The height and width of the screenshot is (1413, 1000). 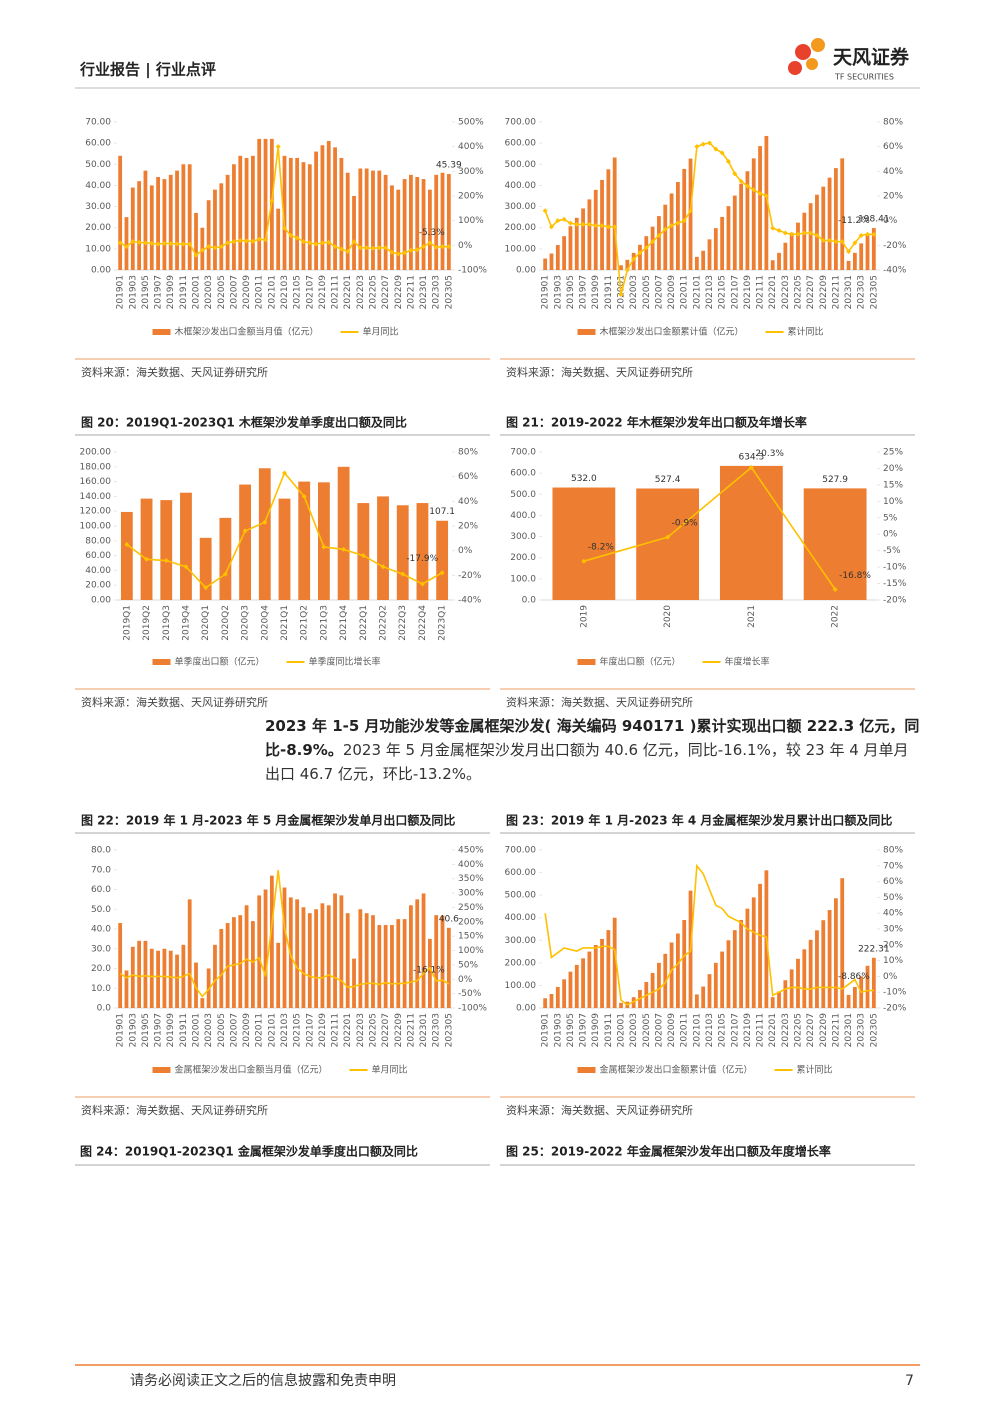 I want to click on x-tick-label: 2023Q1, so click(x=443, y=623).